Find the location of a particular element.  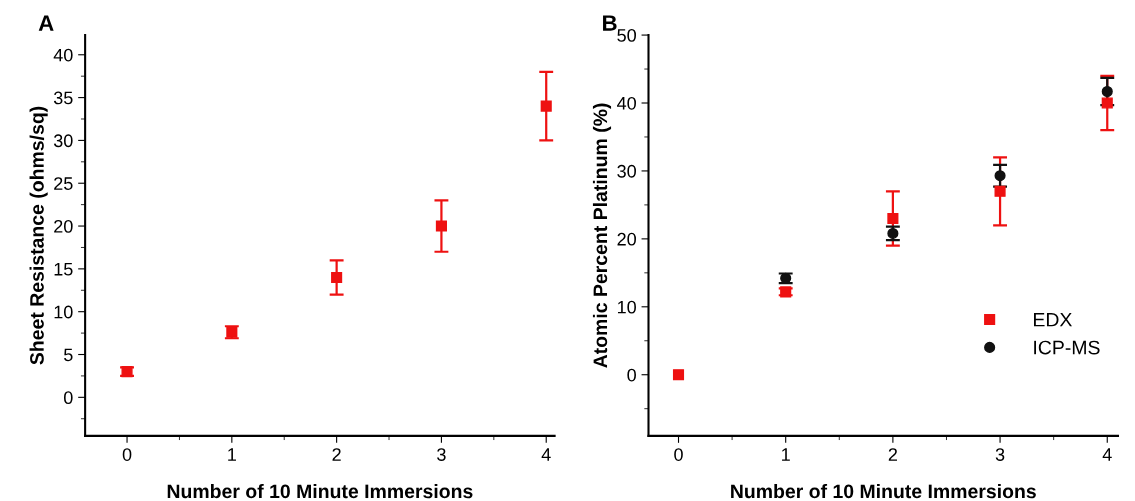

legend-label: ICP-MS is located at coordinates (1067, 347).